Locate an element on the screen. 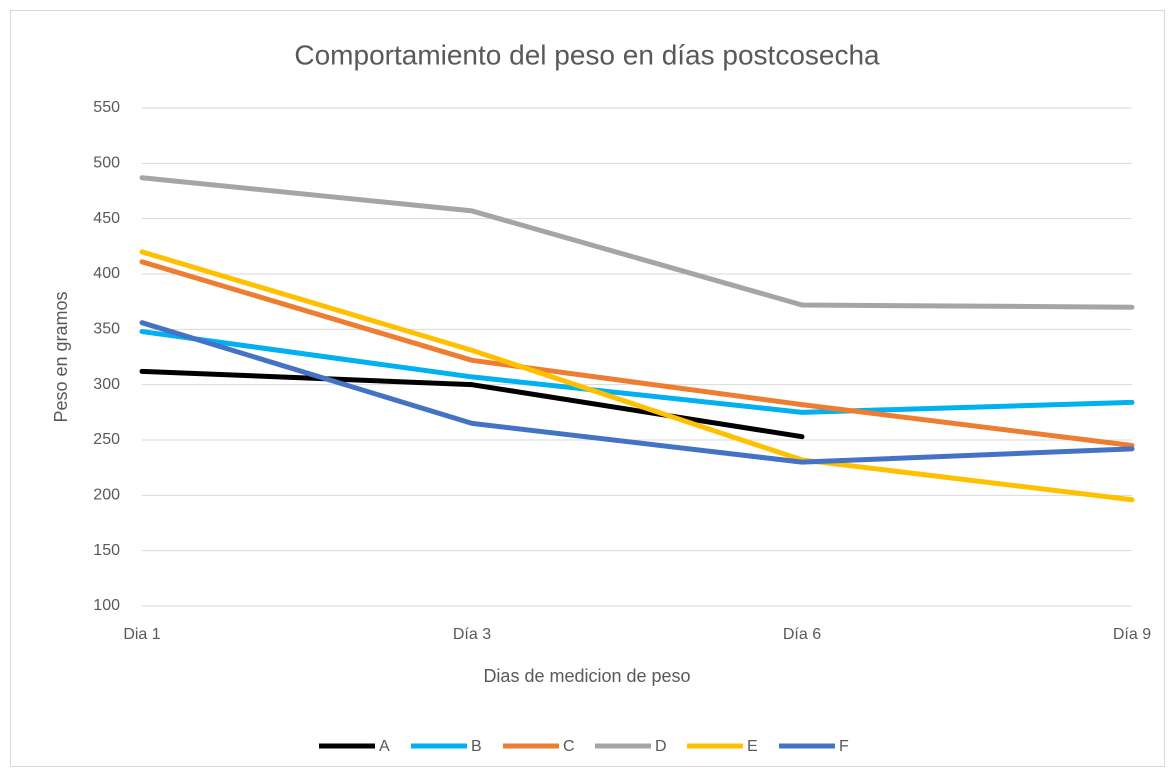 The image size is (1175, 777). x-tick-label: Día 6 is located at coordinates (802, 634).